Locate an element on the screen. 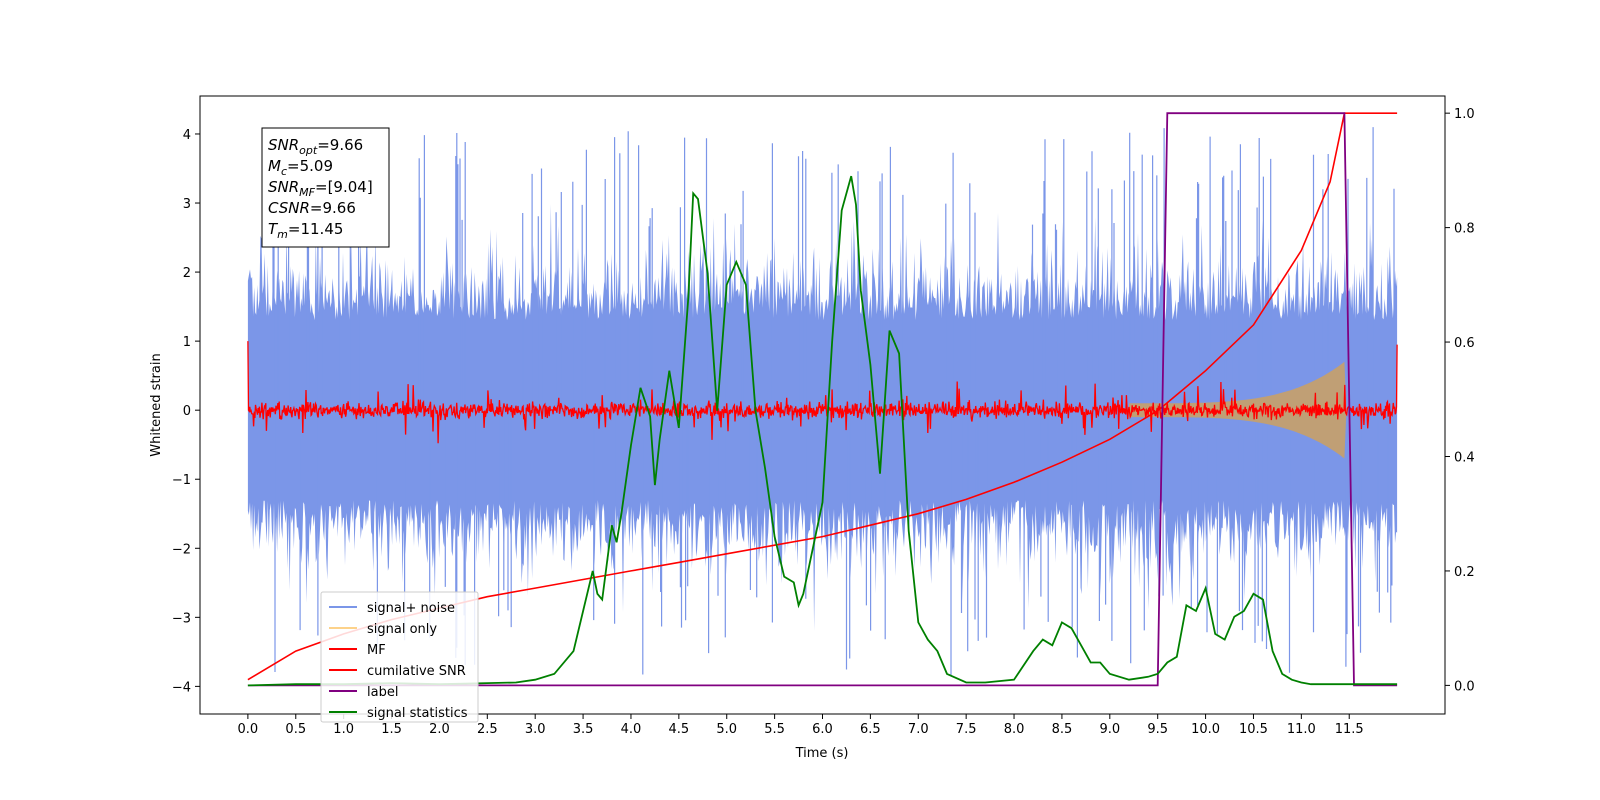  annotation-line: CSNR=9.66 is located at coordinates (312, 208).